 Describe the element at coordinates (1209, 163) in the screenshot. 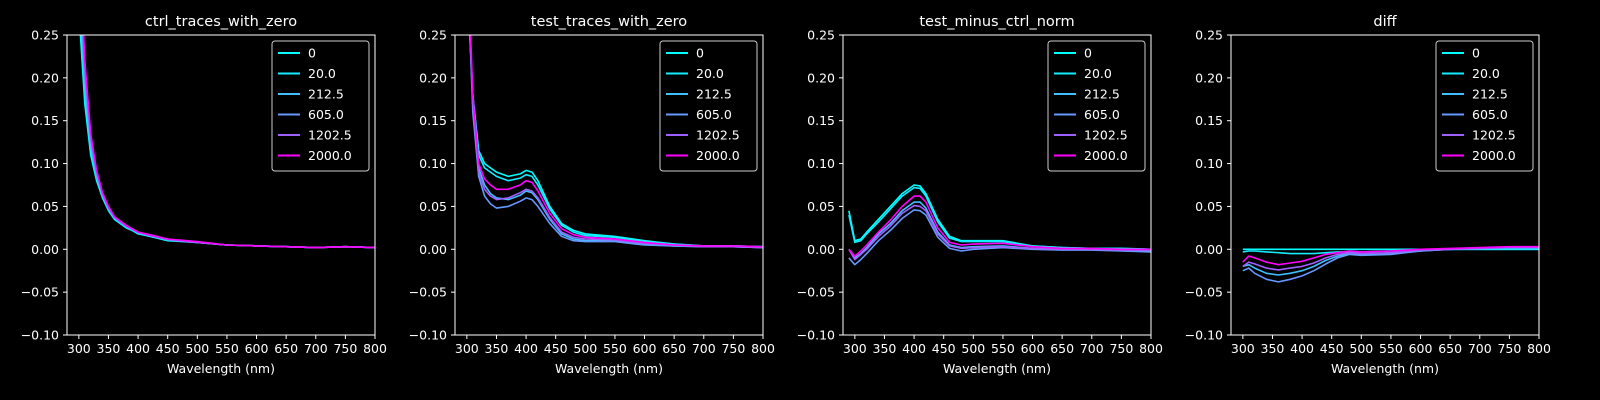

I see `y-tick-label: 0.10` at that location.